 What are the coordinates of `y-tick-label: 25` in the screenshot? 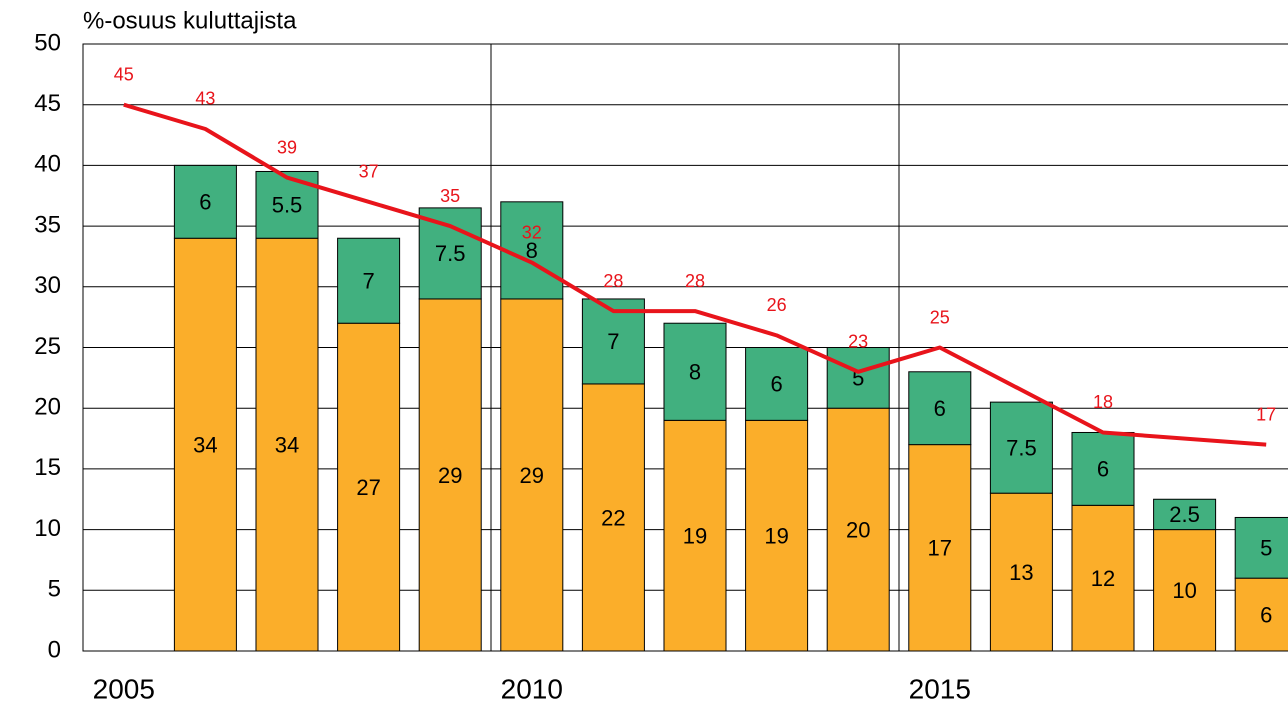 It's located at (47, 346).